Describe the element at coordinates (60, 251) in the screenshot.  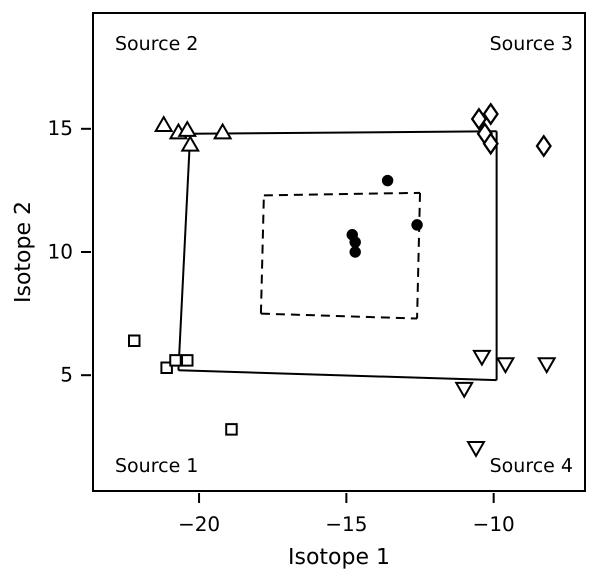
I see `y-tick-label: 10` at that location.